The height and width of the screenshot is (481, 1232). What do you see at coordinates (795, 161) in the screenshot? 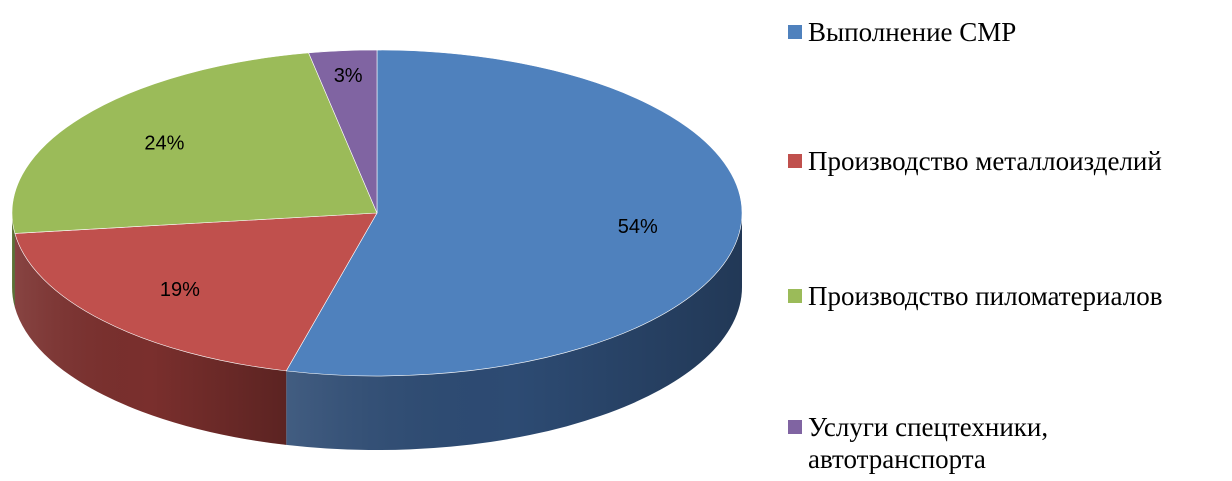
I see `legend-swatch-metal` at bounding box center [795, 161].